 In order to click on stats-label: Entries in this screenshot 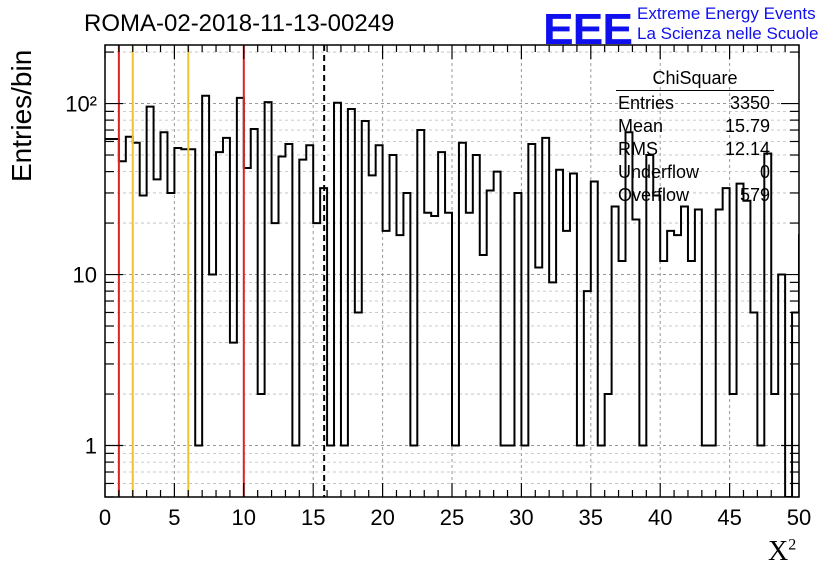, I will do `click(646, 103)`.